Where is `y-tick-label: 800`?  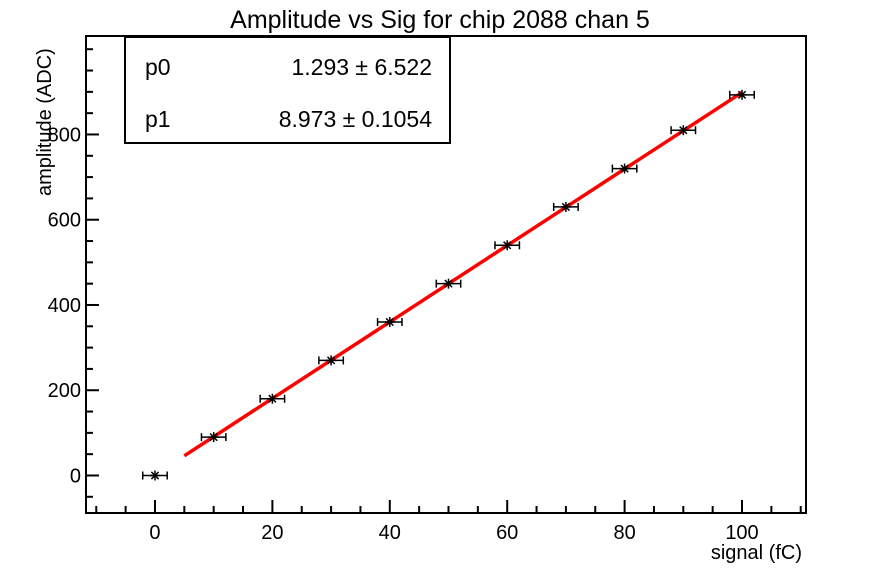
y-tick-label: 800 is located at coordinates (64, 135).